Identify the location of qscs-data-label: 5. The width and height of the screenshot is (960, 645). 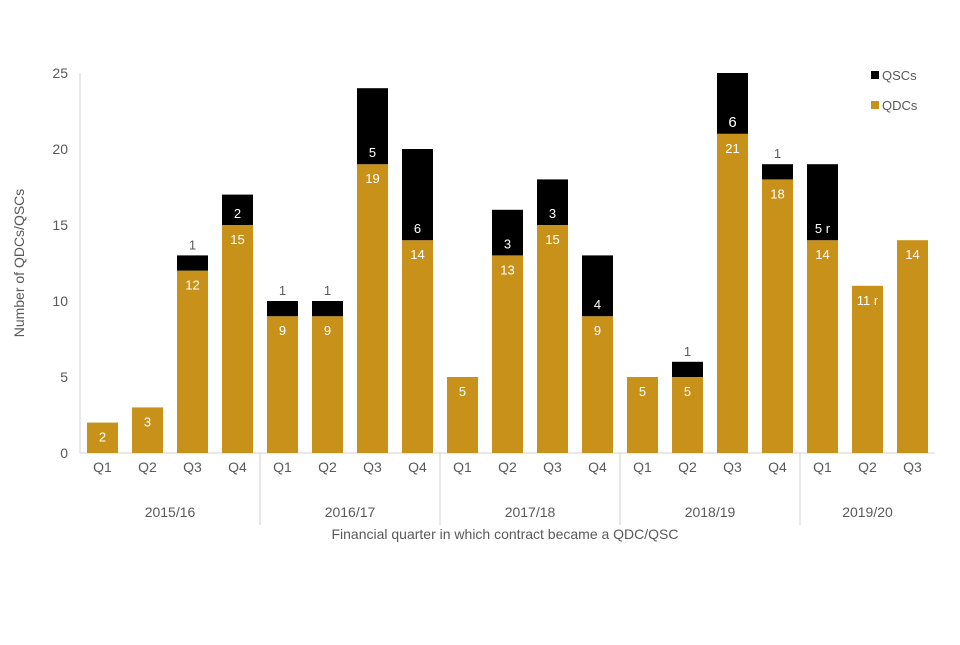
(372, 152).